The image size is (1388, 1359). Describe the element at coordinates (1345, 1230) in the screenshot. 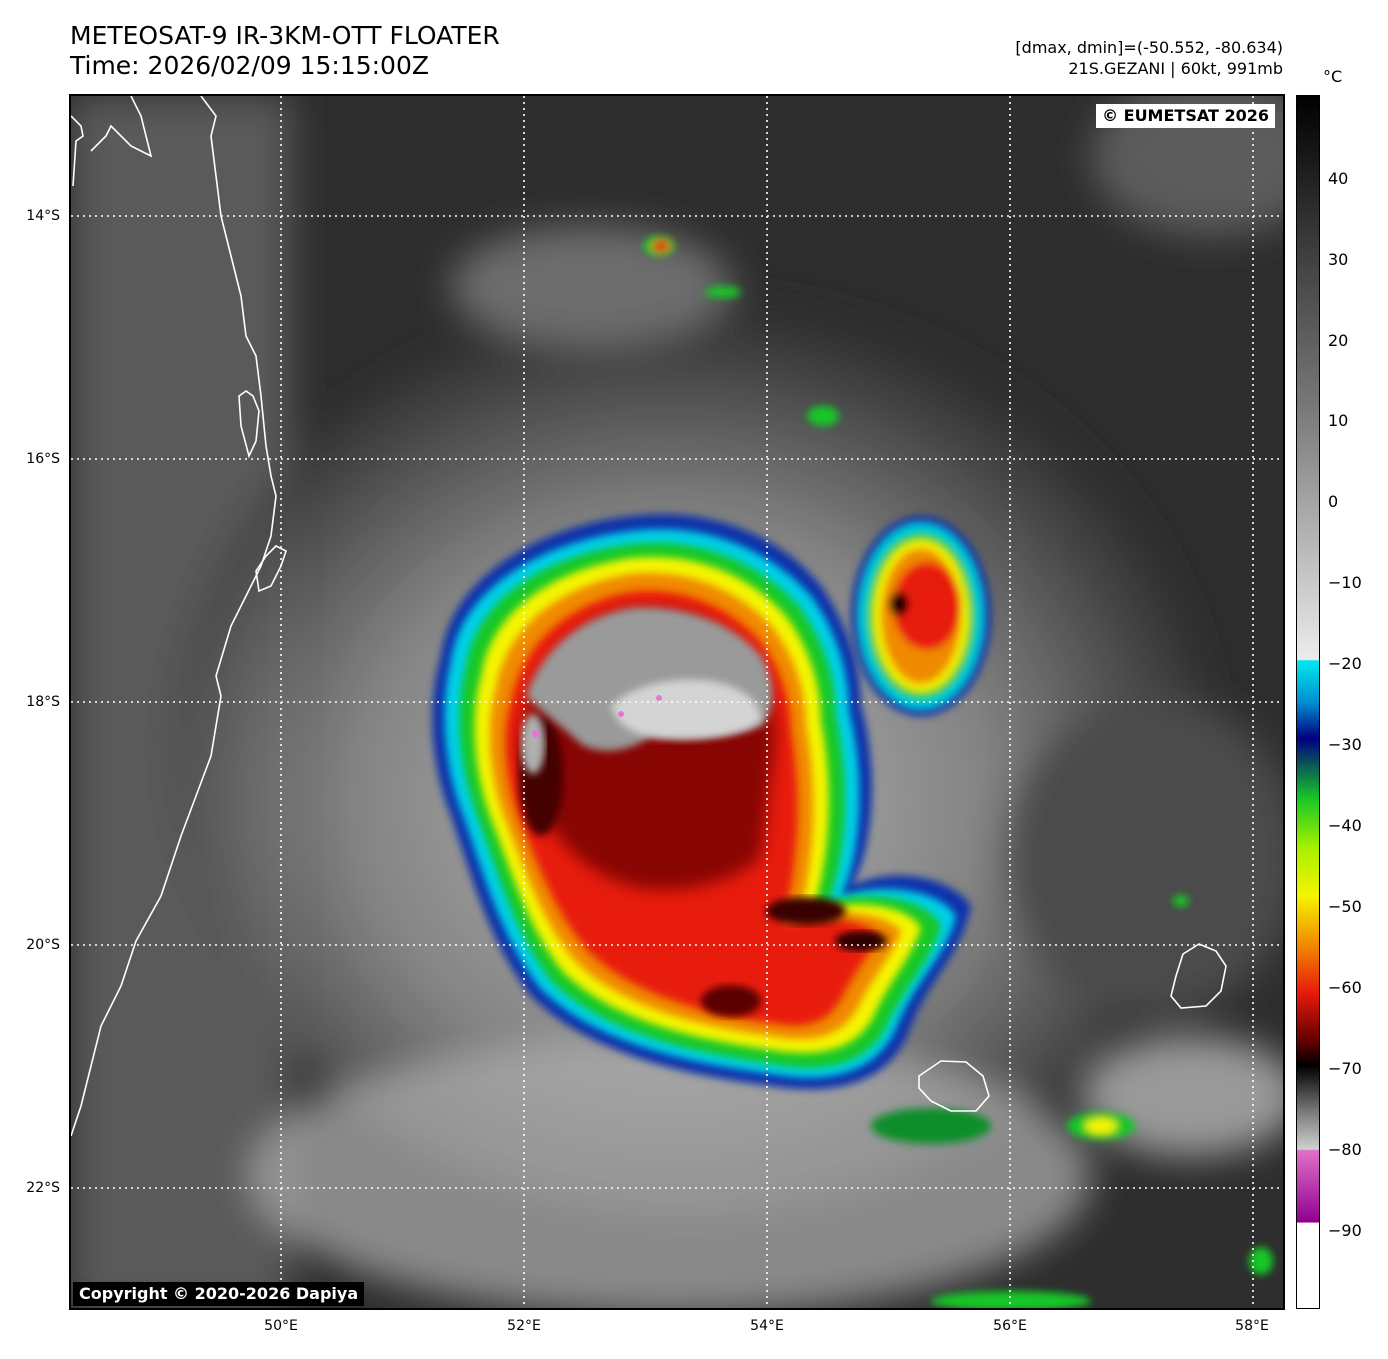

I see `colorbar-tick: −90` at that location.